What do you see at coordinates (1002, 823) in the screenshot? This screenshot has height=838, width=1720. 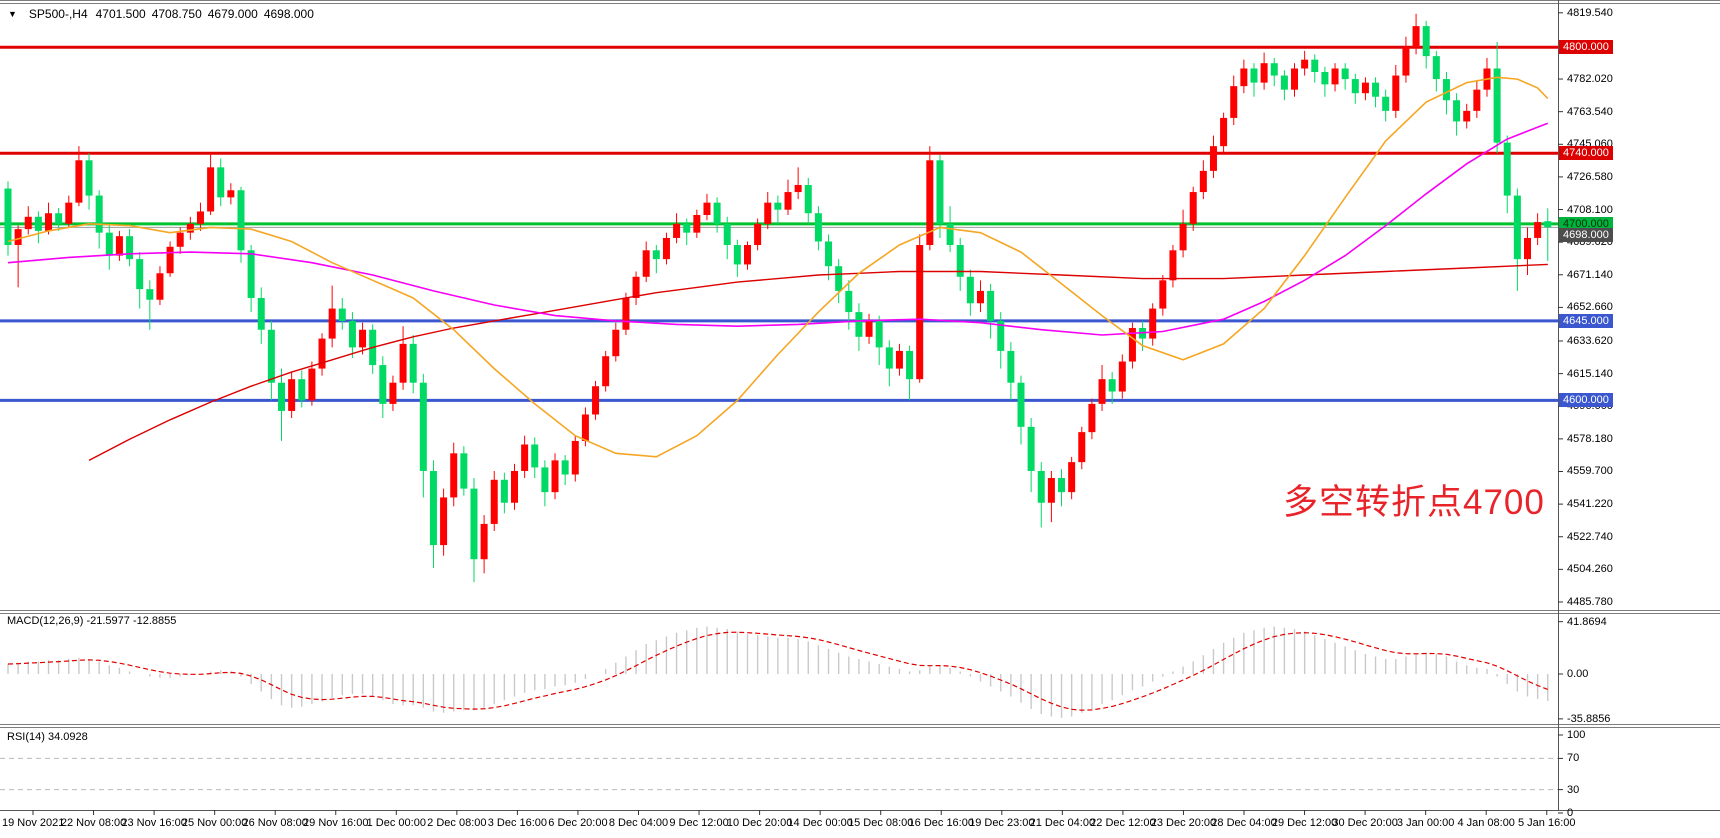 I see `time-axis-label: 19 Dec 23:00` at bounding box center [1002, 823].